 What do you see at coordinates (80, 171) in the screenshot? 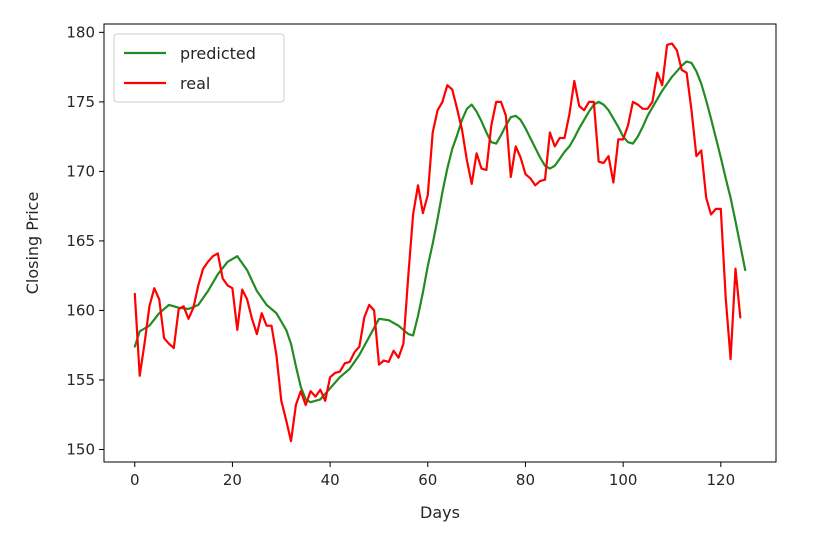
I see `y-tick-label: 170` at bounding box center [80, 171].